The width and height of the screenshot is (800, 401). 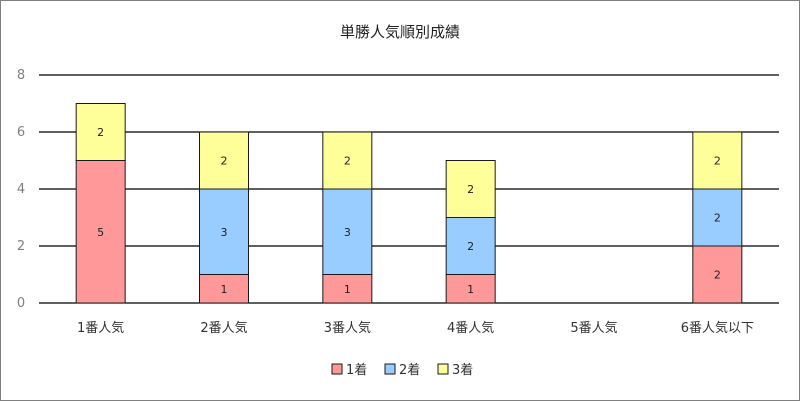 What do you see at coordinates (21, 303) in the screenshot?
I see `y-tick-label: 0` at bounding box center [21, 303].